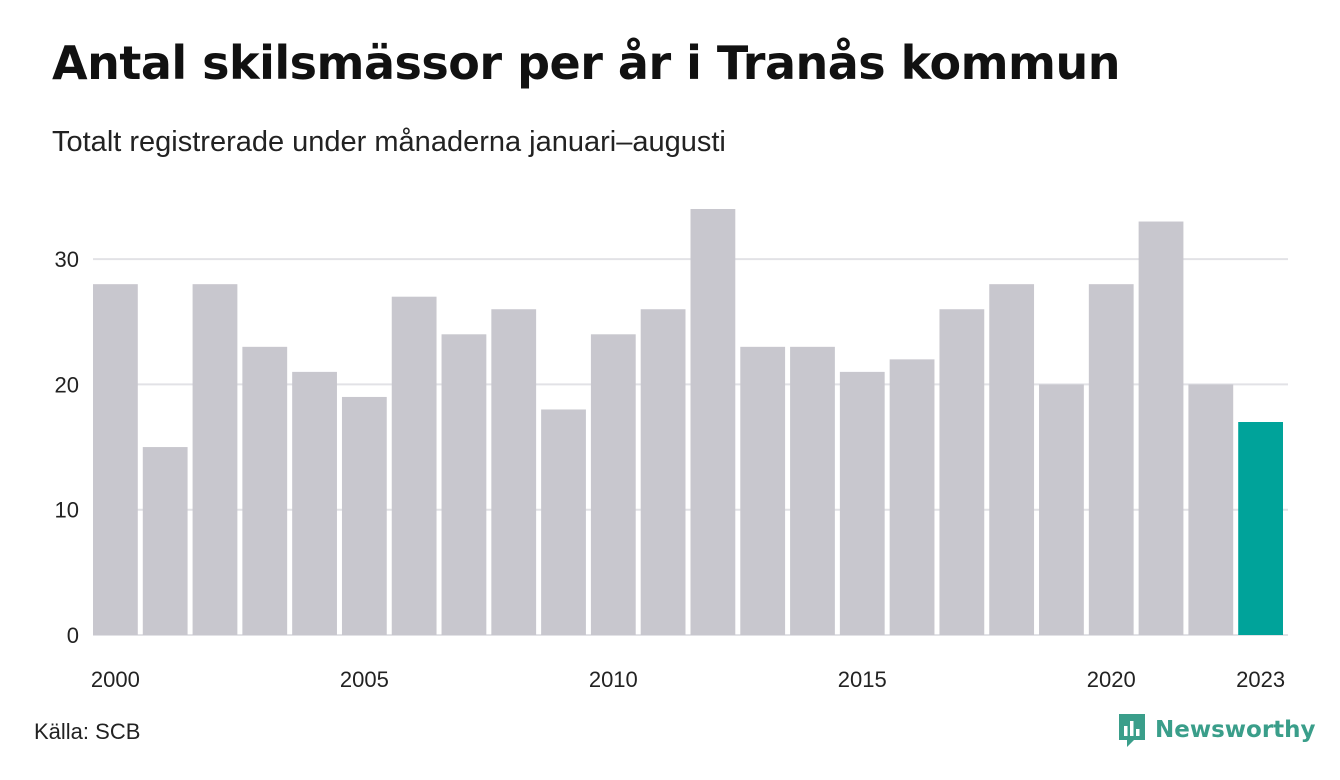 The image size is (1340, 780). What do you see at coordinates (115, 679) in the screenshot?
I see `x-tick-label: 2000` at bounding box center [115, 679].